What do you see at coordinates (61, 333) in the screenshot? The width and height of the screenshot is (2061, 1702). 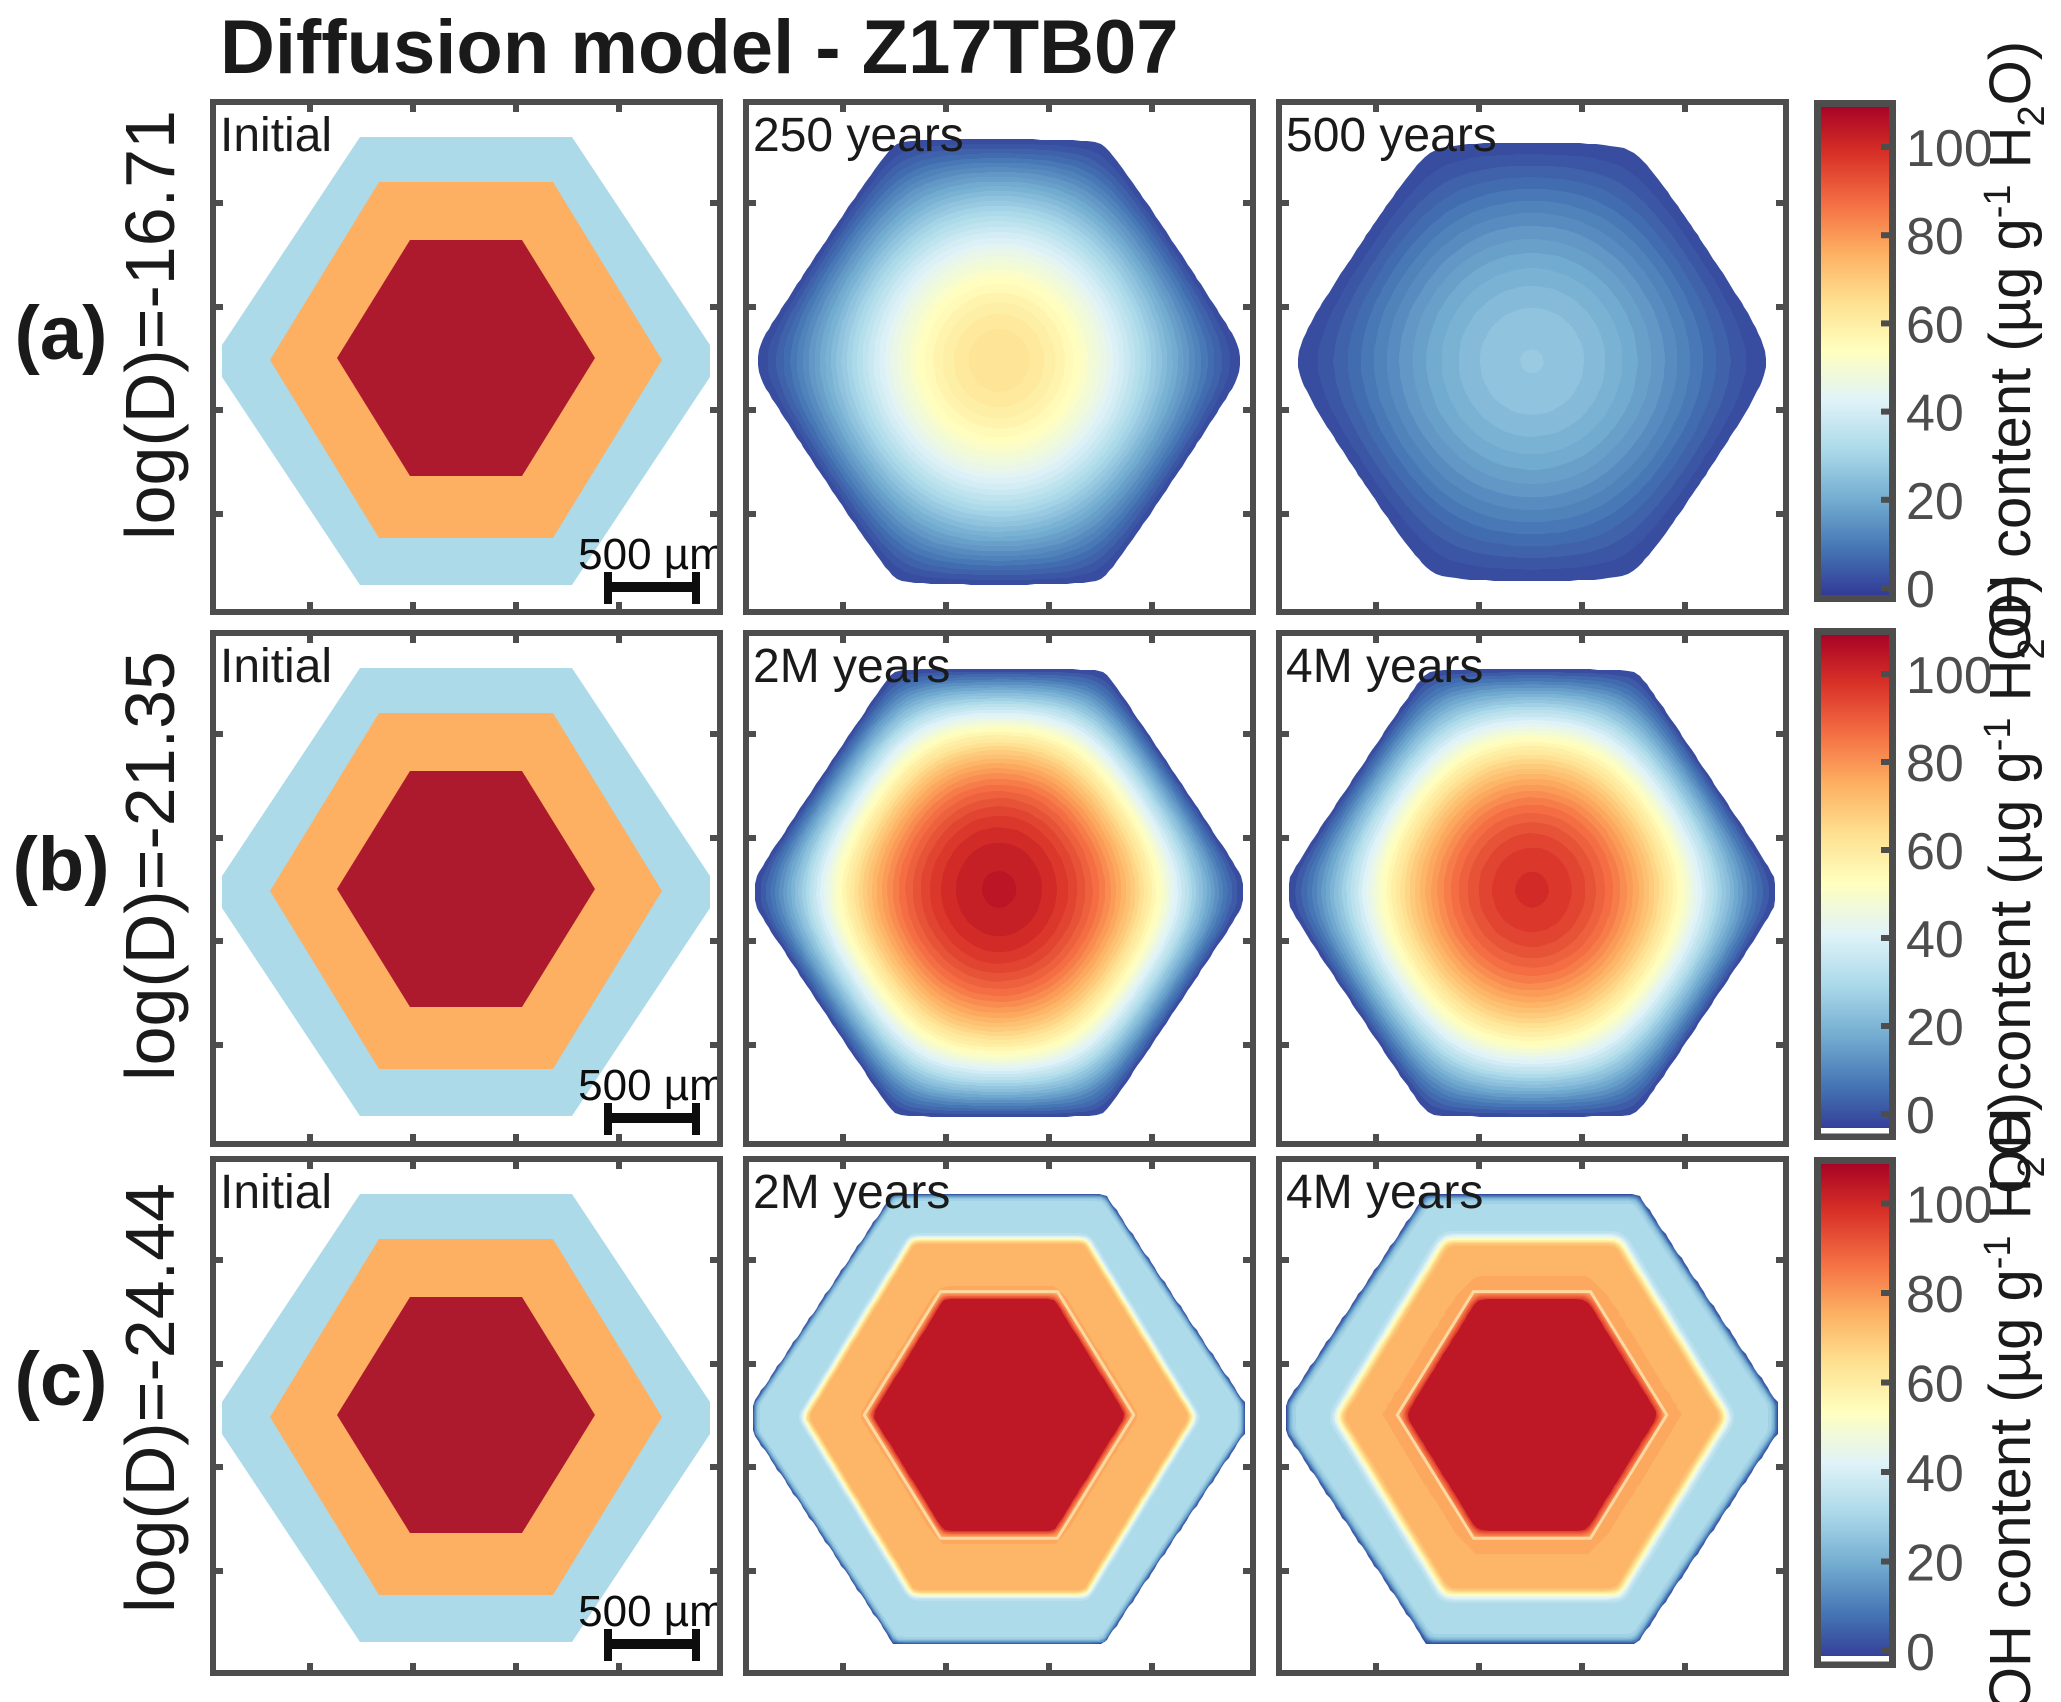 I see `svg-text: (a)` at bounding box center [61, 333].